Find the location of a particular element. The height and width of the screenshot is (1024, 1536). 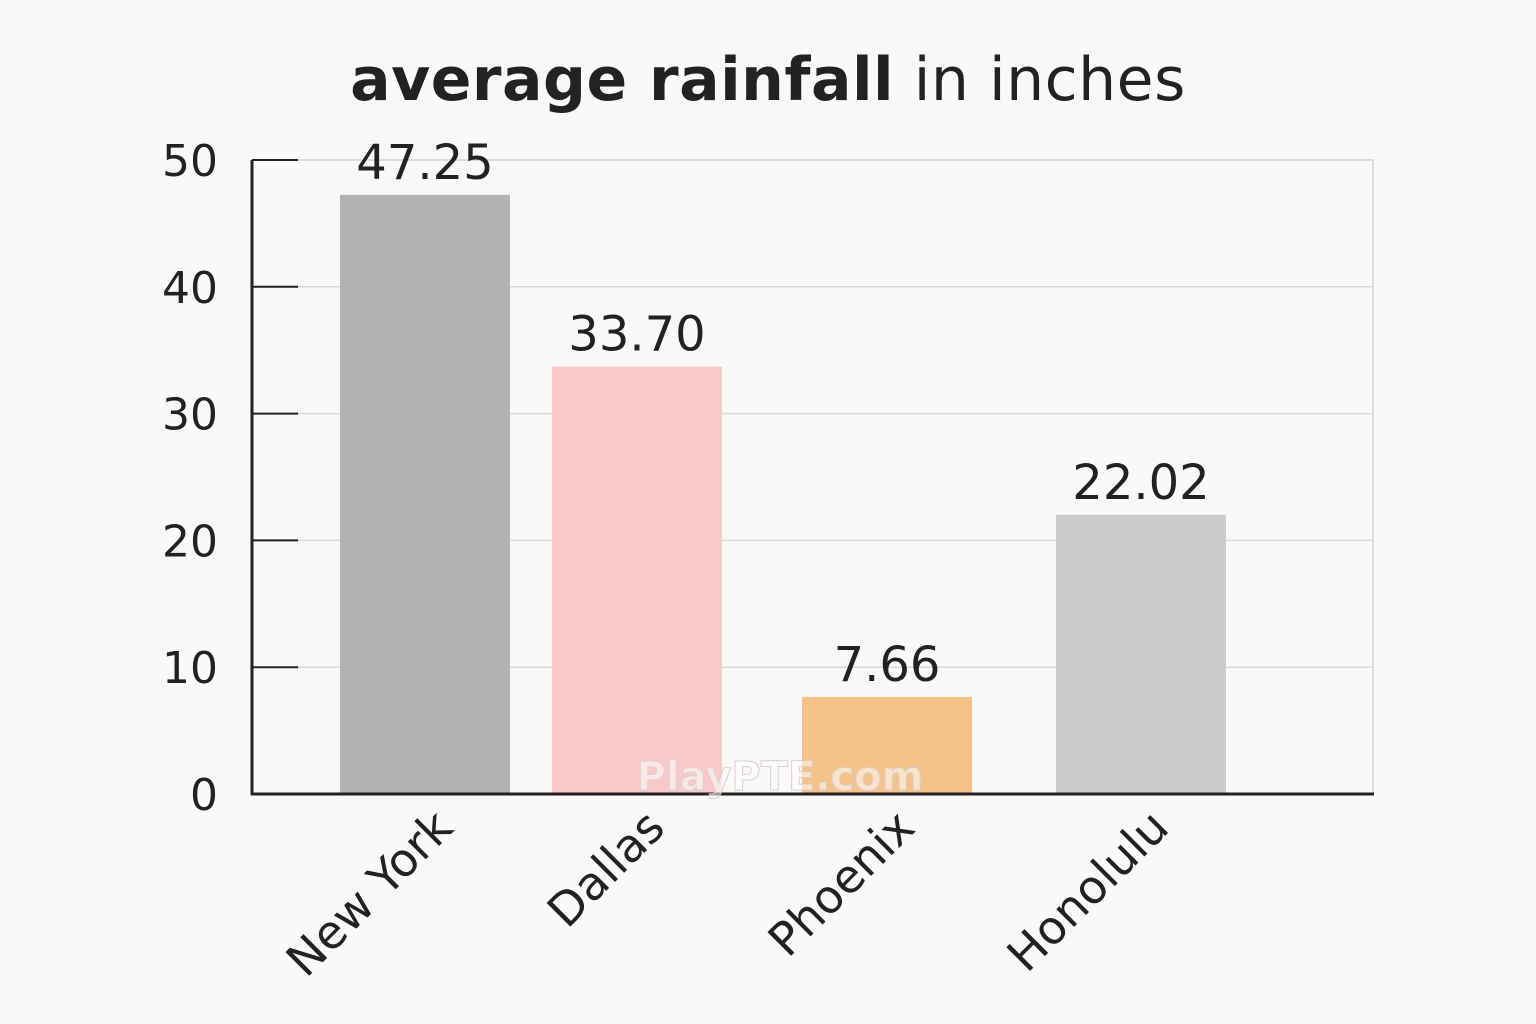

y-tick-label-40: 40 is located at coordinates (190, 288).